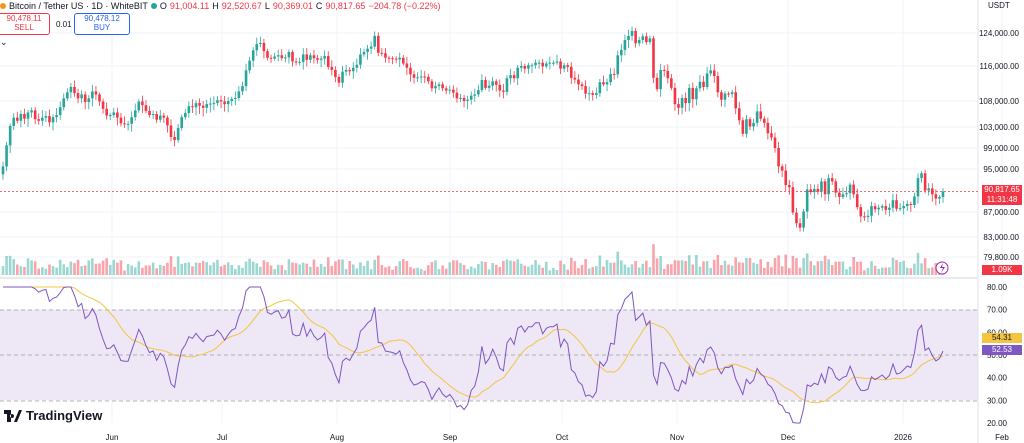 This screenshot has width=1024, height=443. I want to click on rsi-tick-label: 70.00, so click(997, 310).